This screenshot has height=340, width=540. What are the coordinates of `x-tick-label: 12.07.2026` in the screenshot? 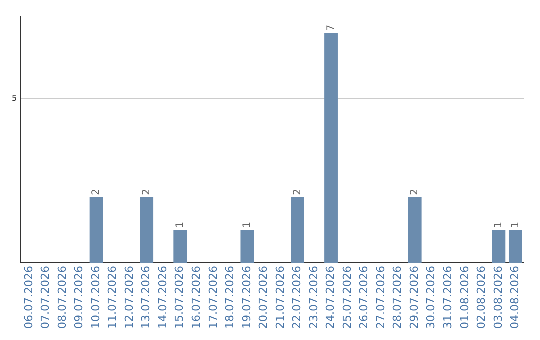 It's located at (129, 298).